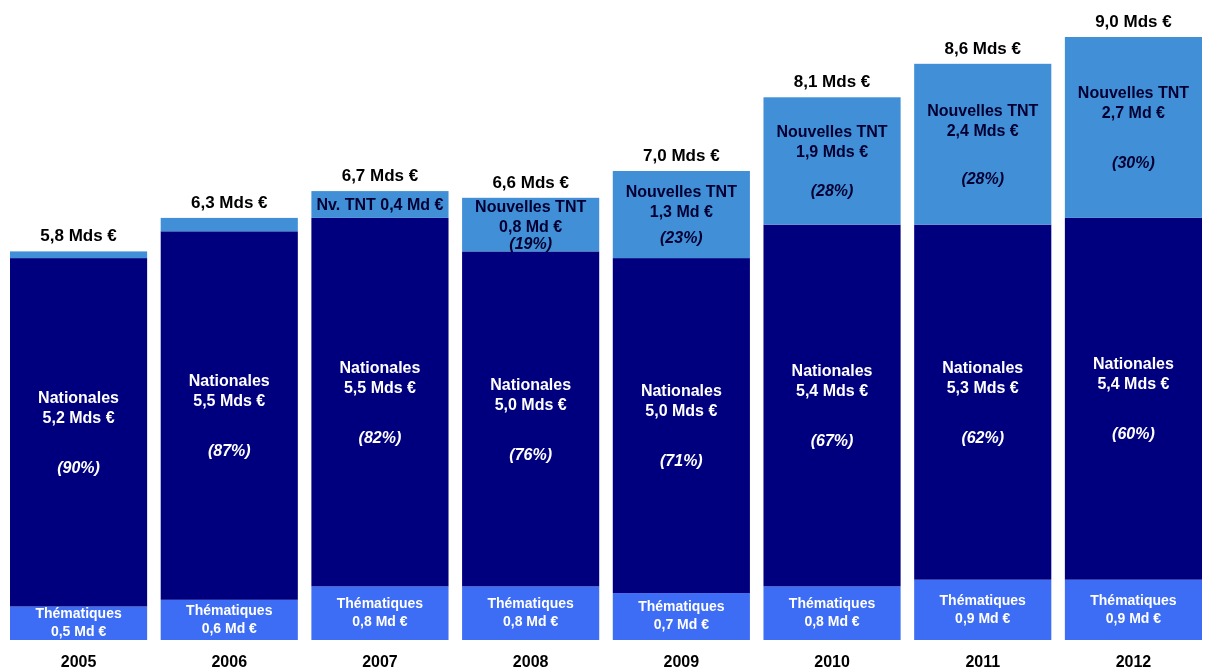  Describe the element at coordinates (681, 615) in the screenshot. I see `data-label: Thématiques 0,7 Md €` at that location.